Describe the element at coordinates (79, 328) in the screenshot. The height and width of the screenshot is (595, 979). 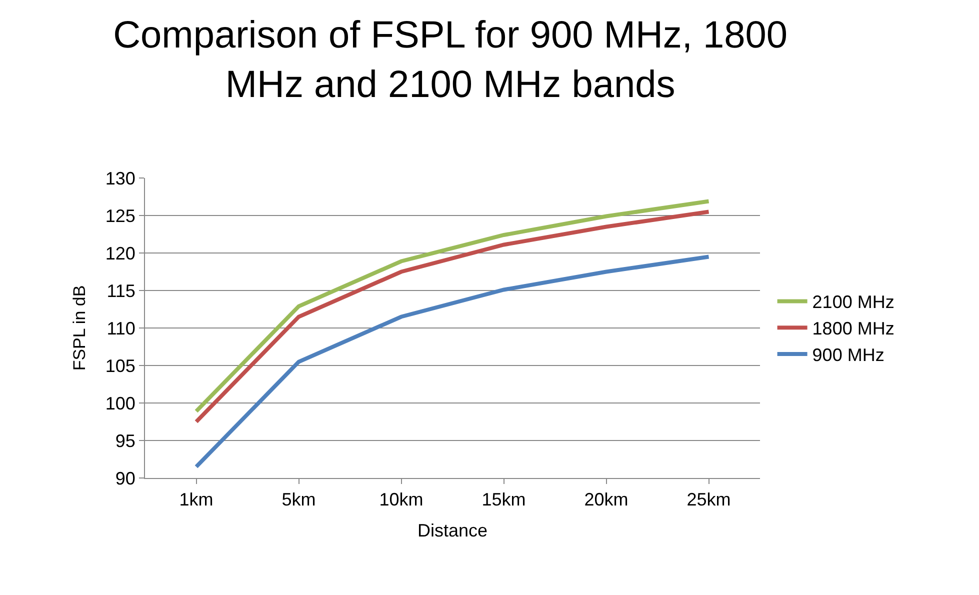
I see `y-axis-title: FSPL in dB` at that location.